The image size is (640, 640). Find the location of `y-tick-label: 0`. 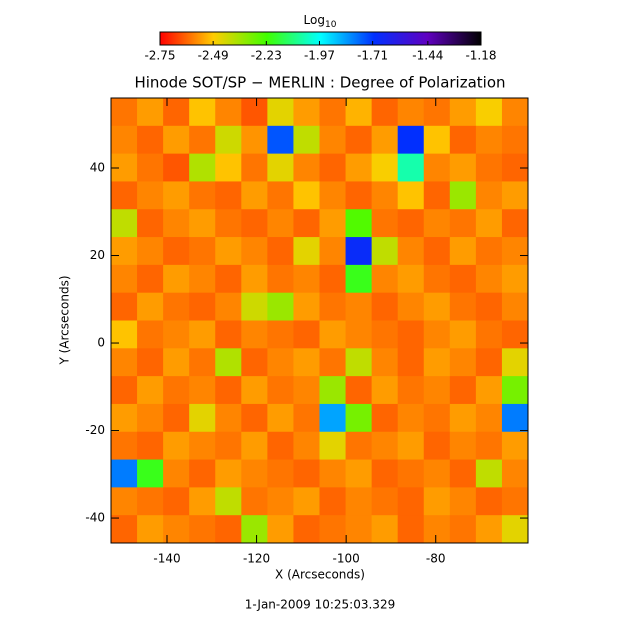

y-tick-label: 0 is located at coordinates (101, 343).